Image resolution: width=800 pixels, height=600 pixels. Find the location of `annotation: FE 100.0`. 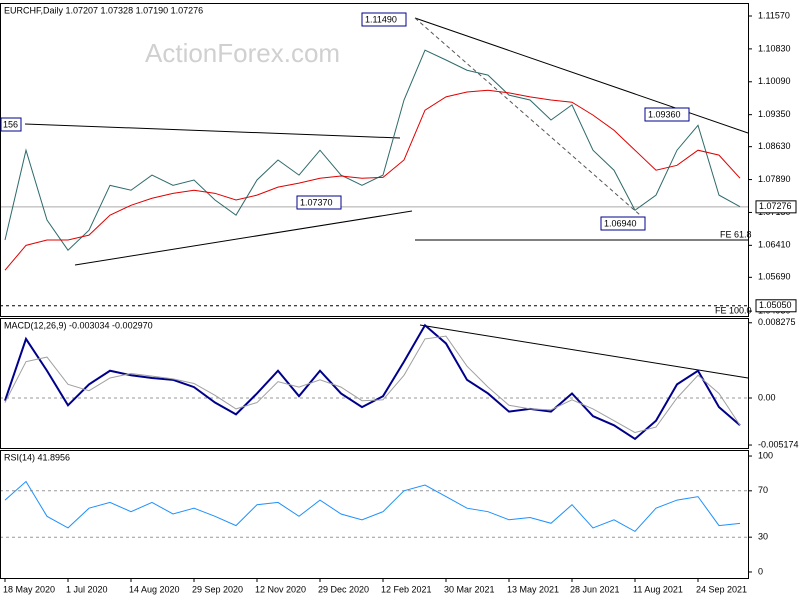

annotation: FE 100.0 is located at coordinates (733, 310).